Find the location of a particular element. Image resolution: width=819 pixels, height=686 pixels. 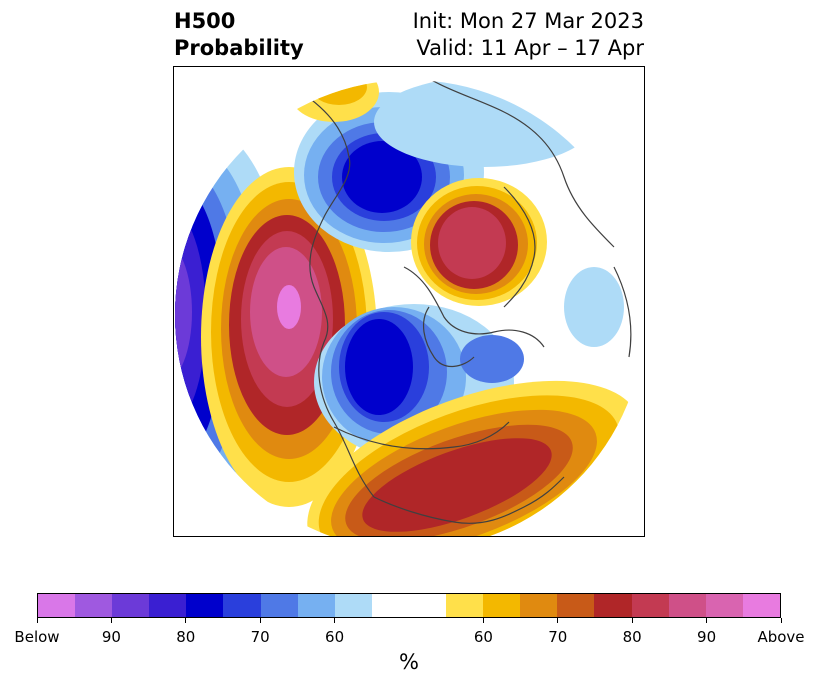

title-product: Probability is located at coordinates (239, 48).